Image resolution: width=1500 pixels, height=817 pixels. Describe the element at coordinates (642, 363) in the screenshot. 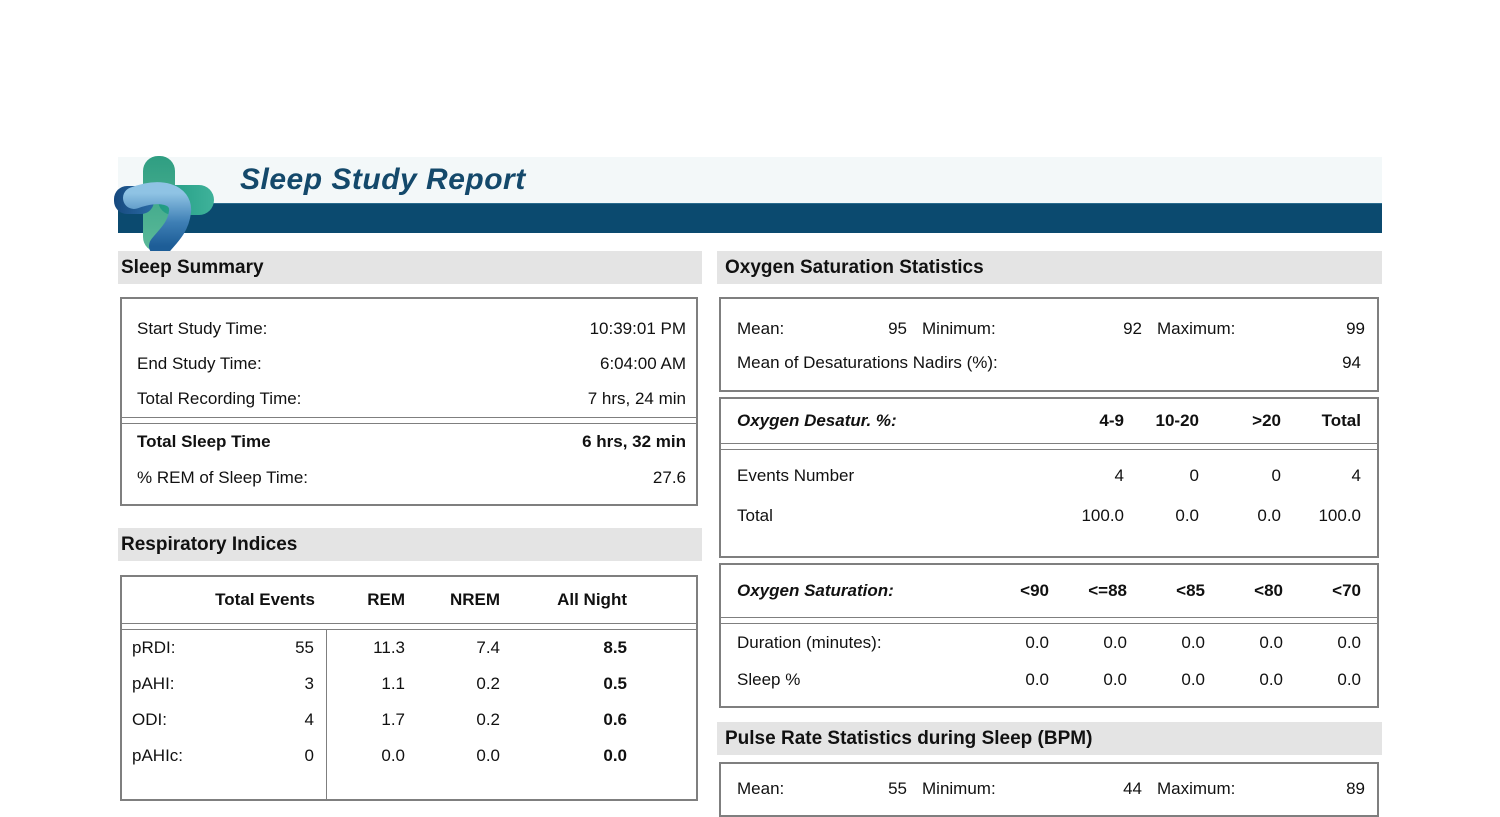

I see `row-value: 6:04:00 AM` at that location.